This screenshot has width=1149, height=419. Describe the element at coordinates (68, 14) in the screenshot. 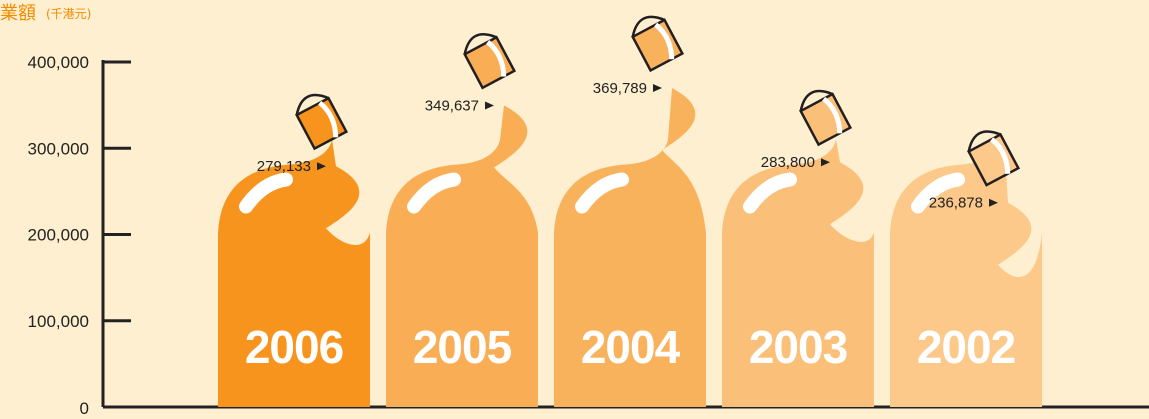

I see `chart-unit: (千港元)` at that location.